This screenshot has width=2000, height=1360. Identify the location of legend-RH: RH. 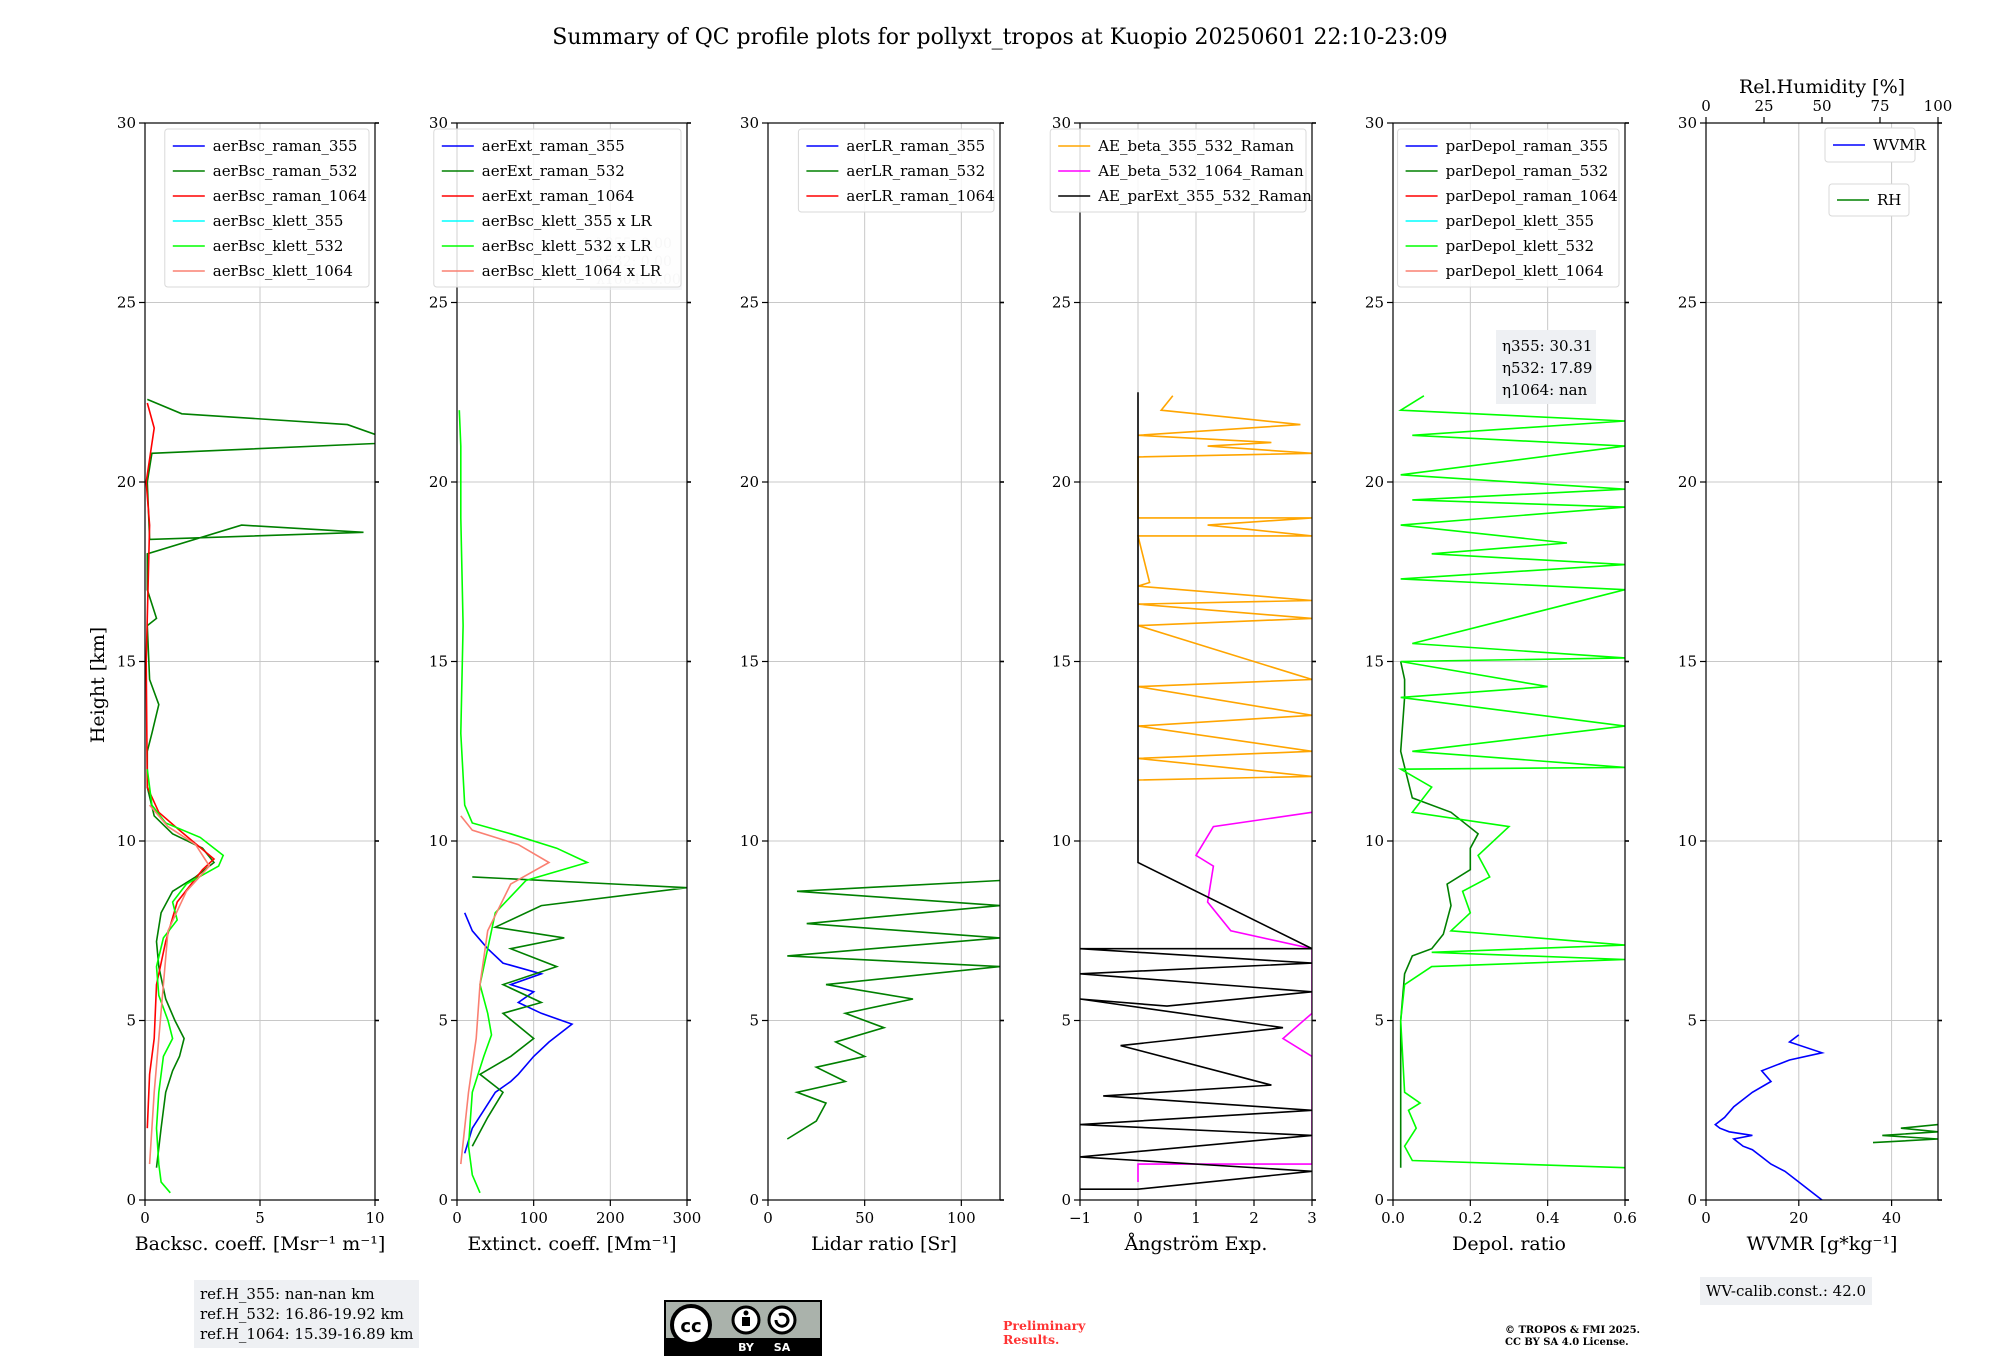
(1869, 200).